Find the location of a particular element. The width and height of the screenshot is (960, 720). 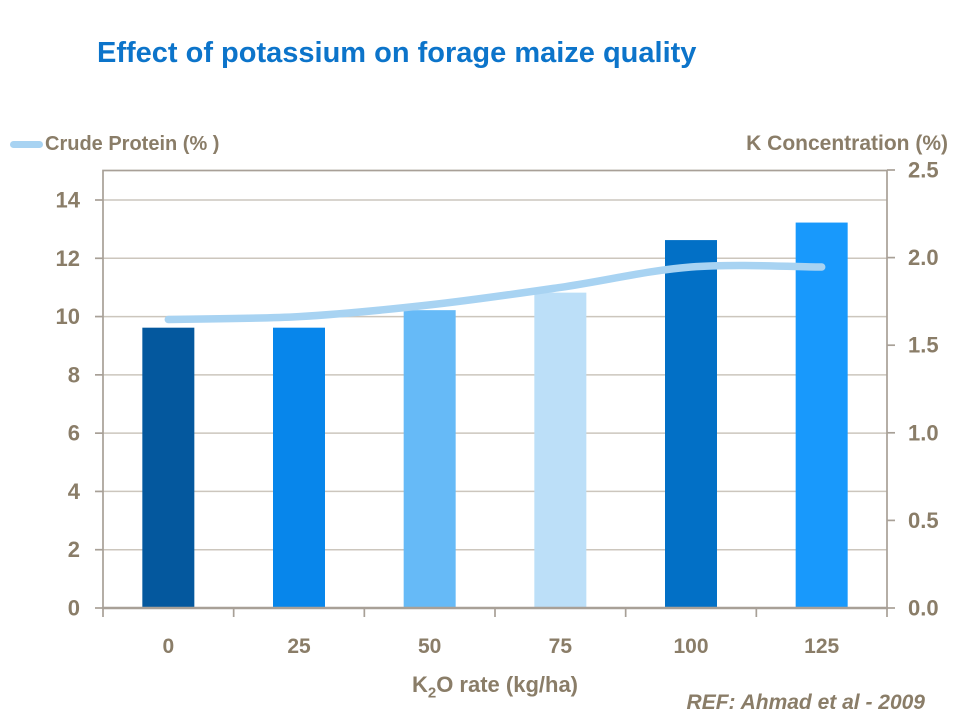

x-axis-title: K2O rate (kg/ha) is located at coordinates (495, 686).